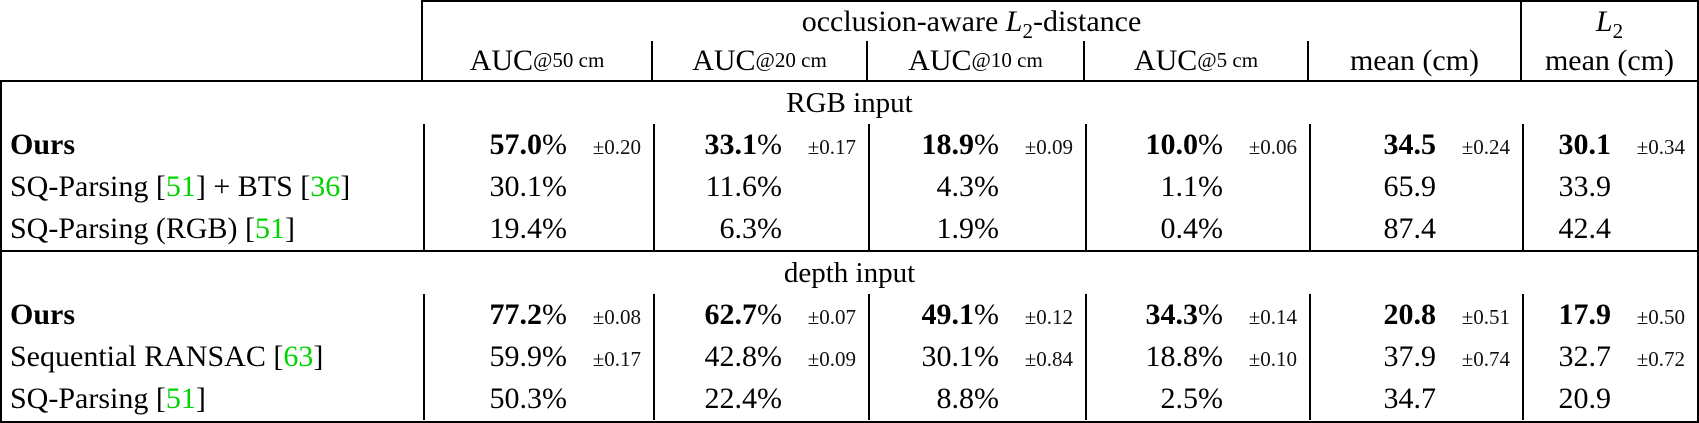 This screenshot has width=1699, height=423. I want to click on group-title-occlusion-aware-l2-distance: occlusion-aware L2-distance, so click(971, 22).